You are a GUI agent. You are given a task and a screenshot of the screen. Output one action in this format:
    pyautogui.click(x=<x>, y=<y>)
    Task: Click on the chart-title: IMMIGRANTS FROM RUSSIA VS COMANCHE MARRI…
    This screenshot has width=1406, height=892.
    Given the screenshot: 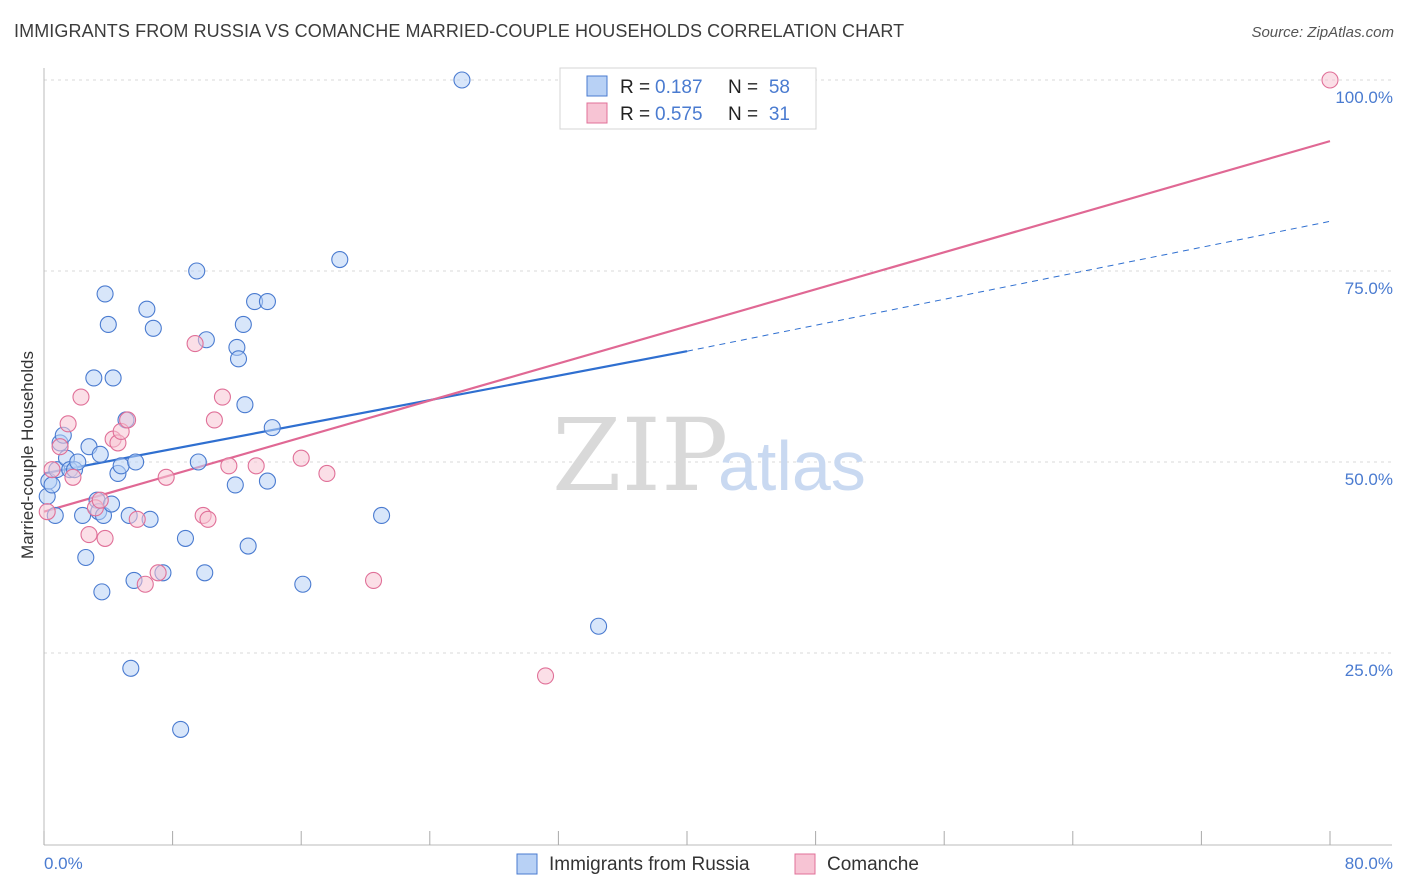 What is the action you would take?
    pyautogui.click(x=459, y=31)
    